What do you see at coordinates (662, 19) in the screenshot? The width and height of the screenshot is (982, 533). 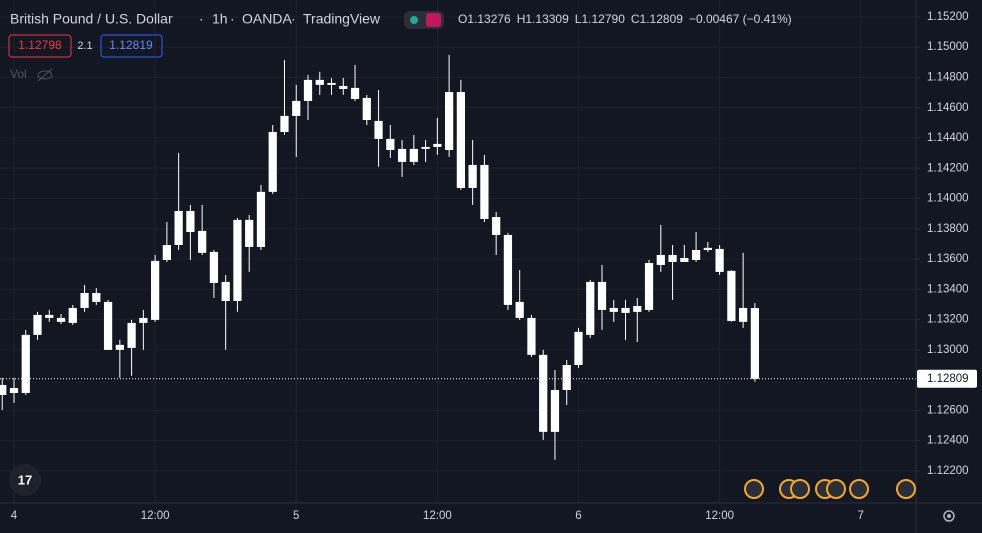 I see `ohlc-value: 1.12809` at bounding box center [662, 19].